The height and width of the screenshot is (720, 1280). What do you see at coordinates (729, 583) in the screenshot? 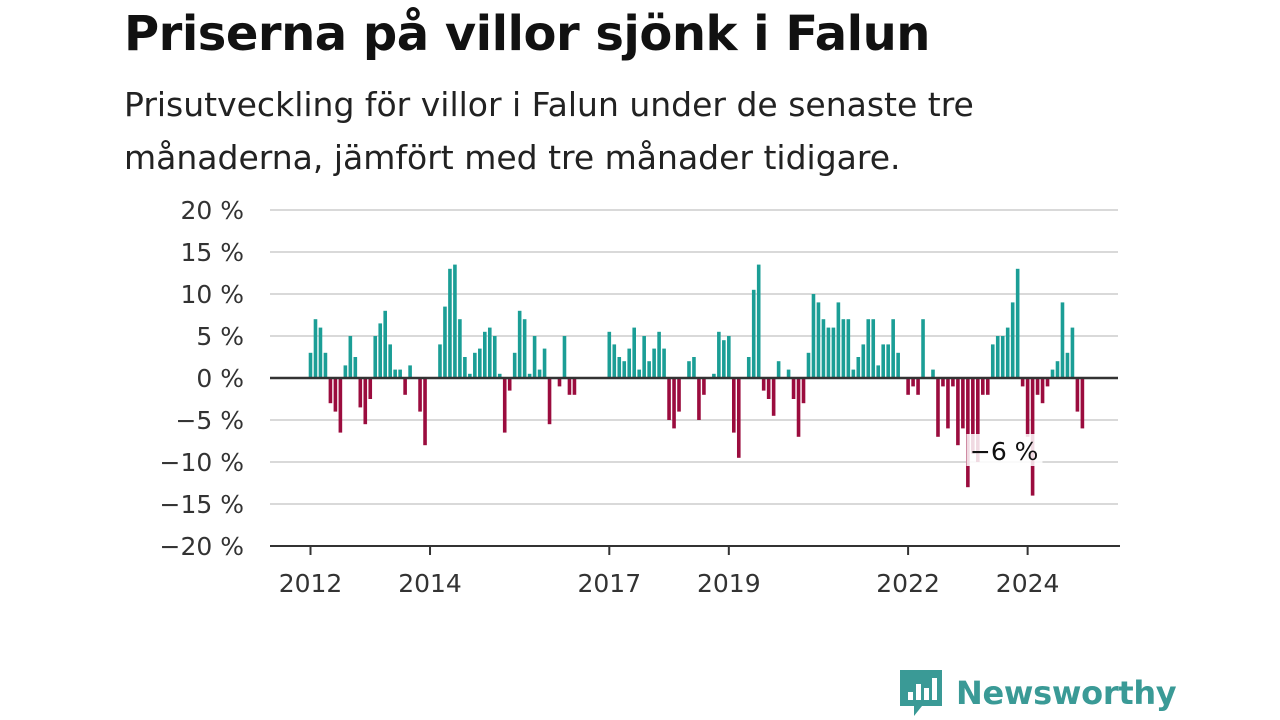
I see `x-tick-label: 2019` at bounding box center [729, 583].